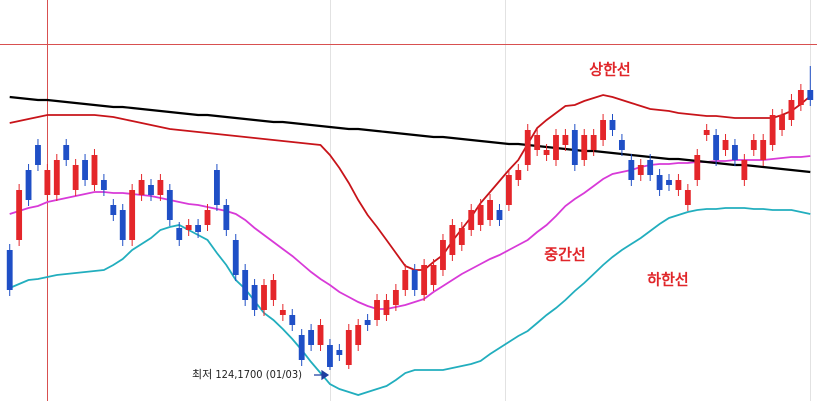 This screenshot has height=401, width=817. I want to click on line-label: 중간선, so click(564, 255).